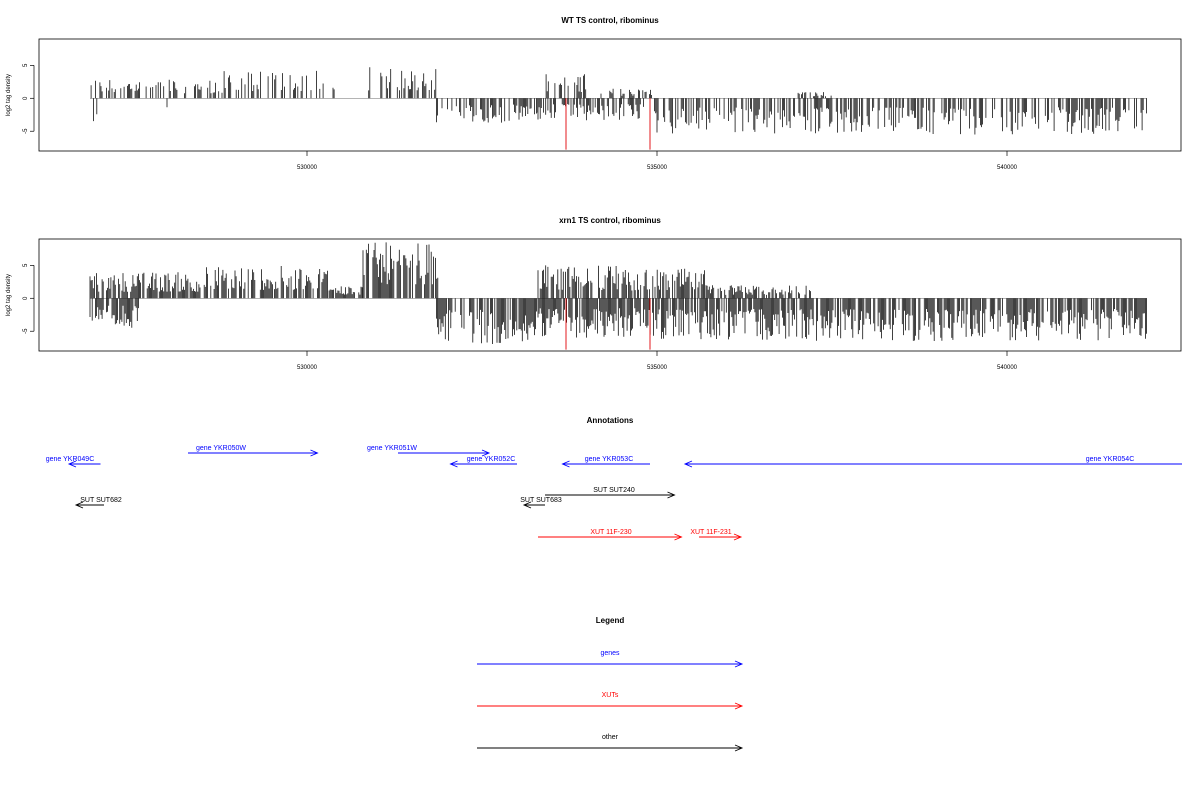  Describe the element at coordinates (657, 161) in the screenshot. I see `wt-x-axis: 530000 535000 540000` at that location.